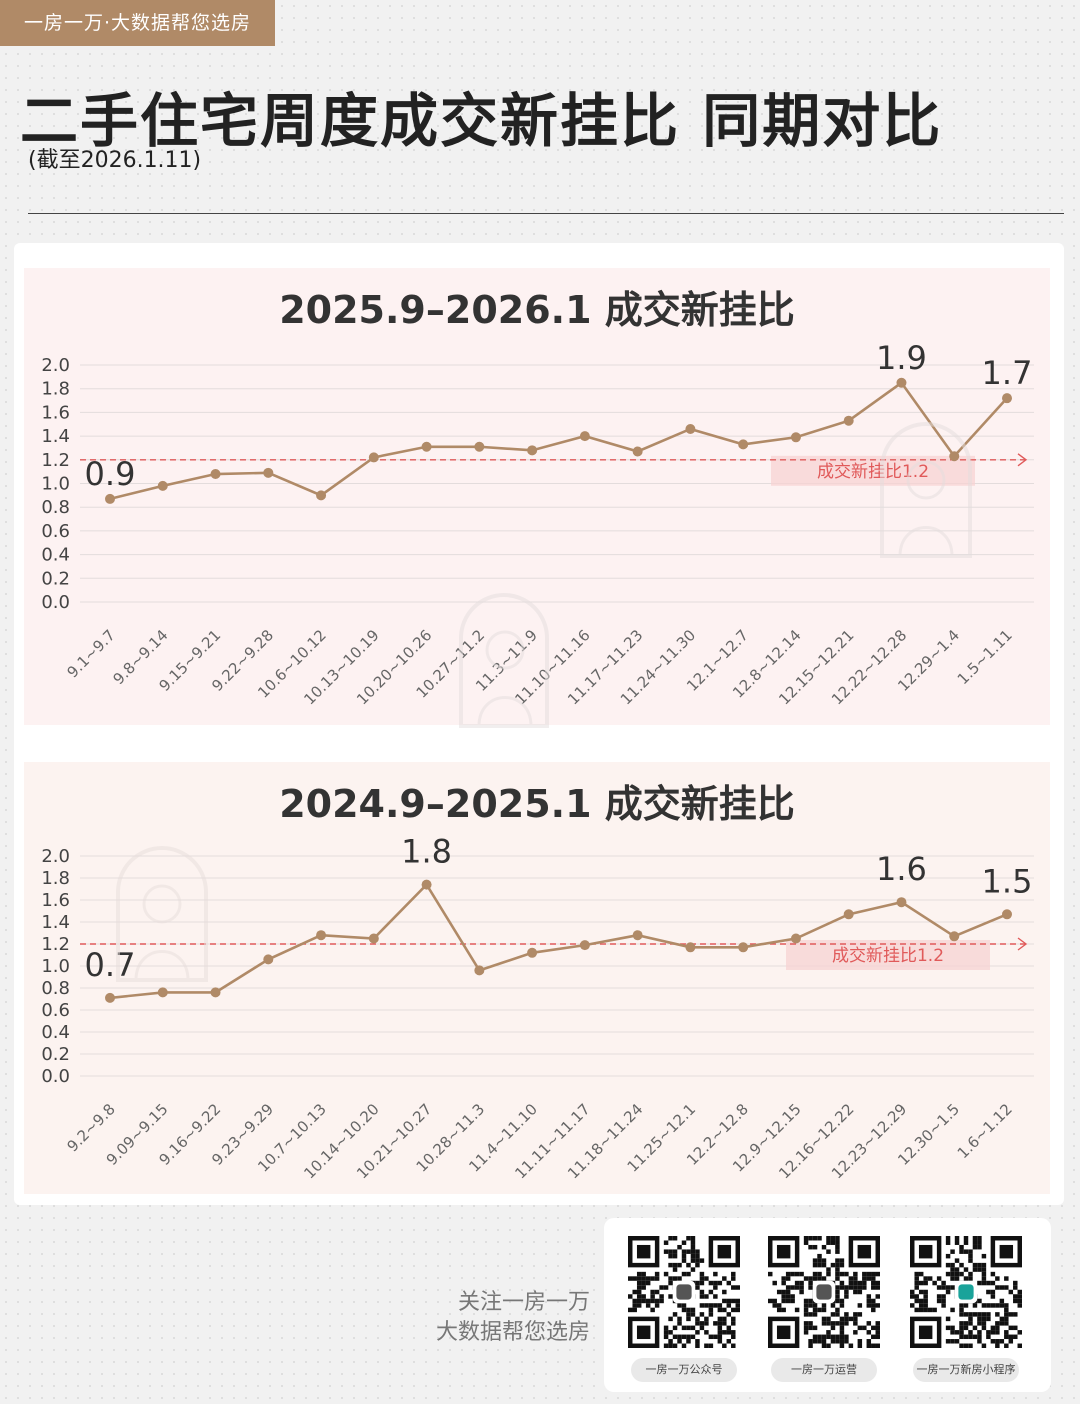 This screenshot has height=1404, width=1080. Describe the element at coordinates (523, 1302) in the screenshot. I see `follow-line-1: 关注一房一万` at that location.